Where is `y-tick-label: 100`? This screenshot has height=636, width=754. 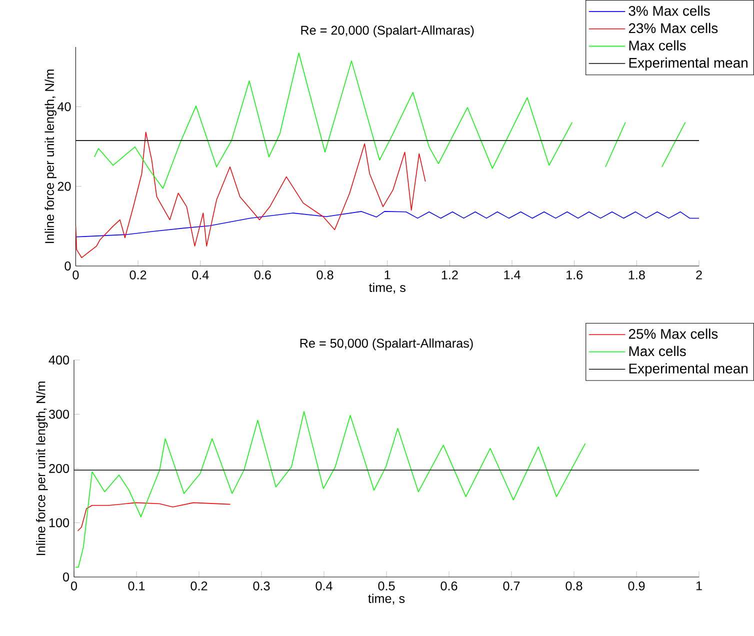 y-tick-label: 100 is located at coordinates (59, 523).